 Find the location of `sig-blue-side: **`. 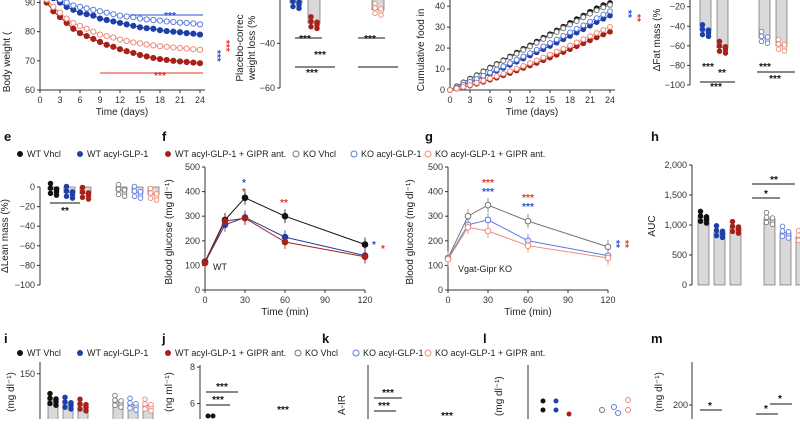

sig-blue-side: ** is located at coordinates (627, 14).